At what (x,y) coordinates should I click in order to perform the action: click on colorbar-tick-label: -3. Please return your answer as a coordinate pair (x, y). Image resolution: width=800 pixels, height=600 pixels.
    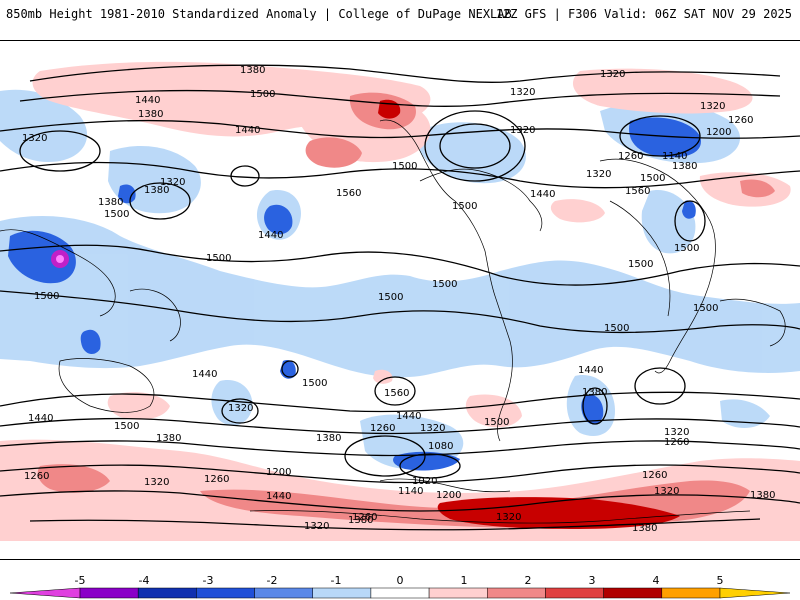
    Looking at the image, I should click on (208, 580).